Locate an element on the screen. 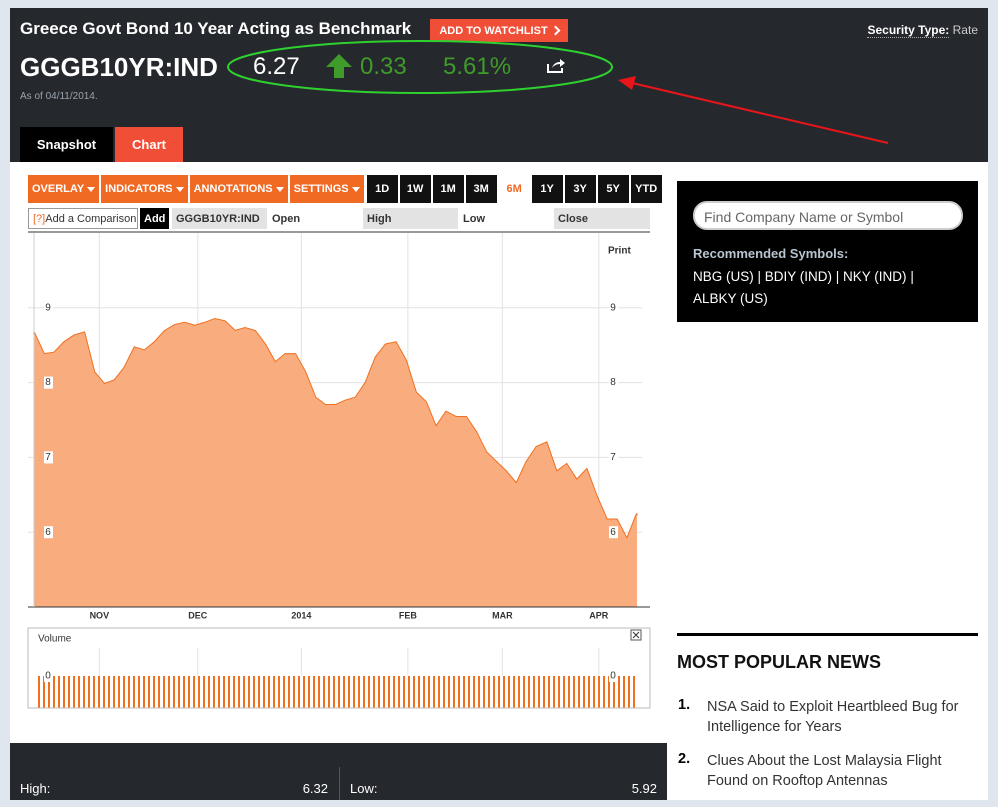 This screenshot has width=998, height=807. field: High is located at coordinates (410, 218).